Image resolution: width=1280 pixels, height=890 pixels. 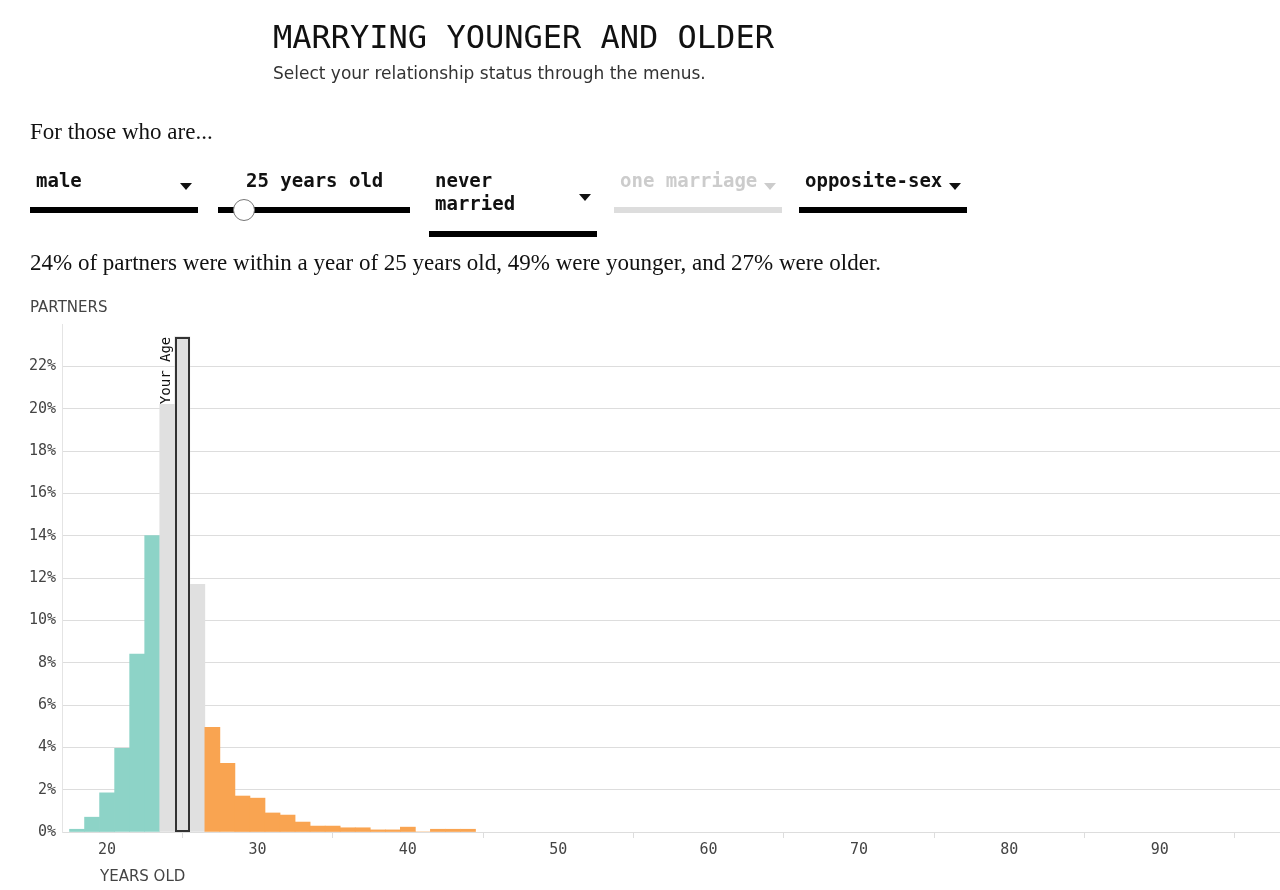 What do you see at coordinates (42, 365) in the screenshot?
I see `y-tick-label: 22%` at bounding box center [42, 365].